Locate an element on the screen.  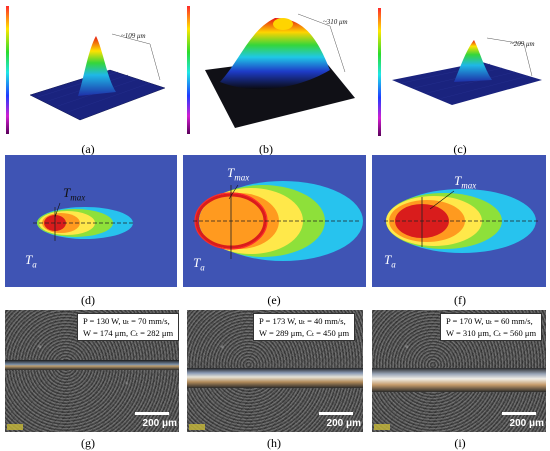
caption-a: (a) is located at coordinates (88, 149).